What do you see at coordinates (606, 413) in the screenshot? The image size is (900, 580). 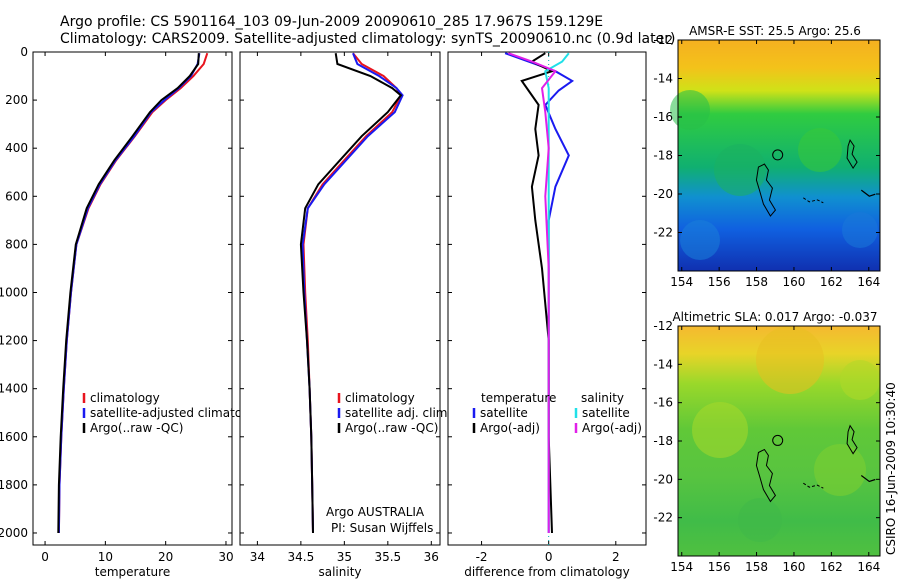 I see `diff-legend-sal-label: satellite` at bounding box center [606, 413].